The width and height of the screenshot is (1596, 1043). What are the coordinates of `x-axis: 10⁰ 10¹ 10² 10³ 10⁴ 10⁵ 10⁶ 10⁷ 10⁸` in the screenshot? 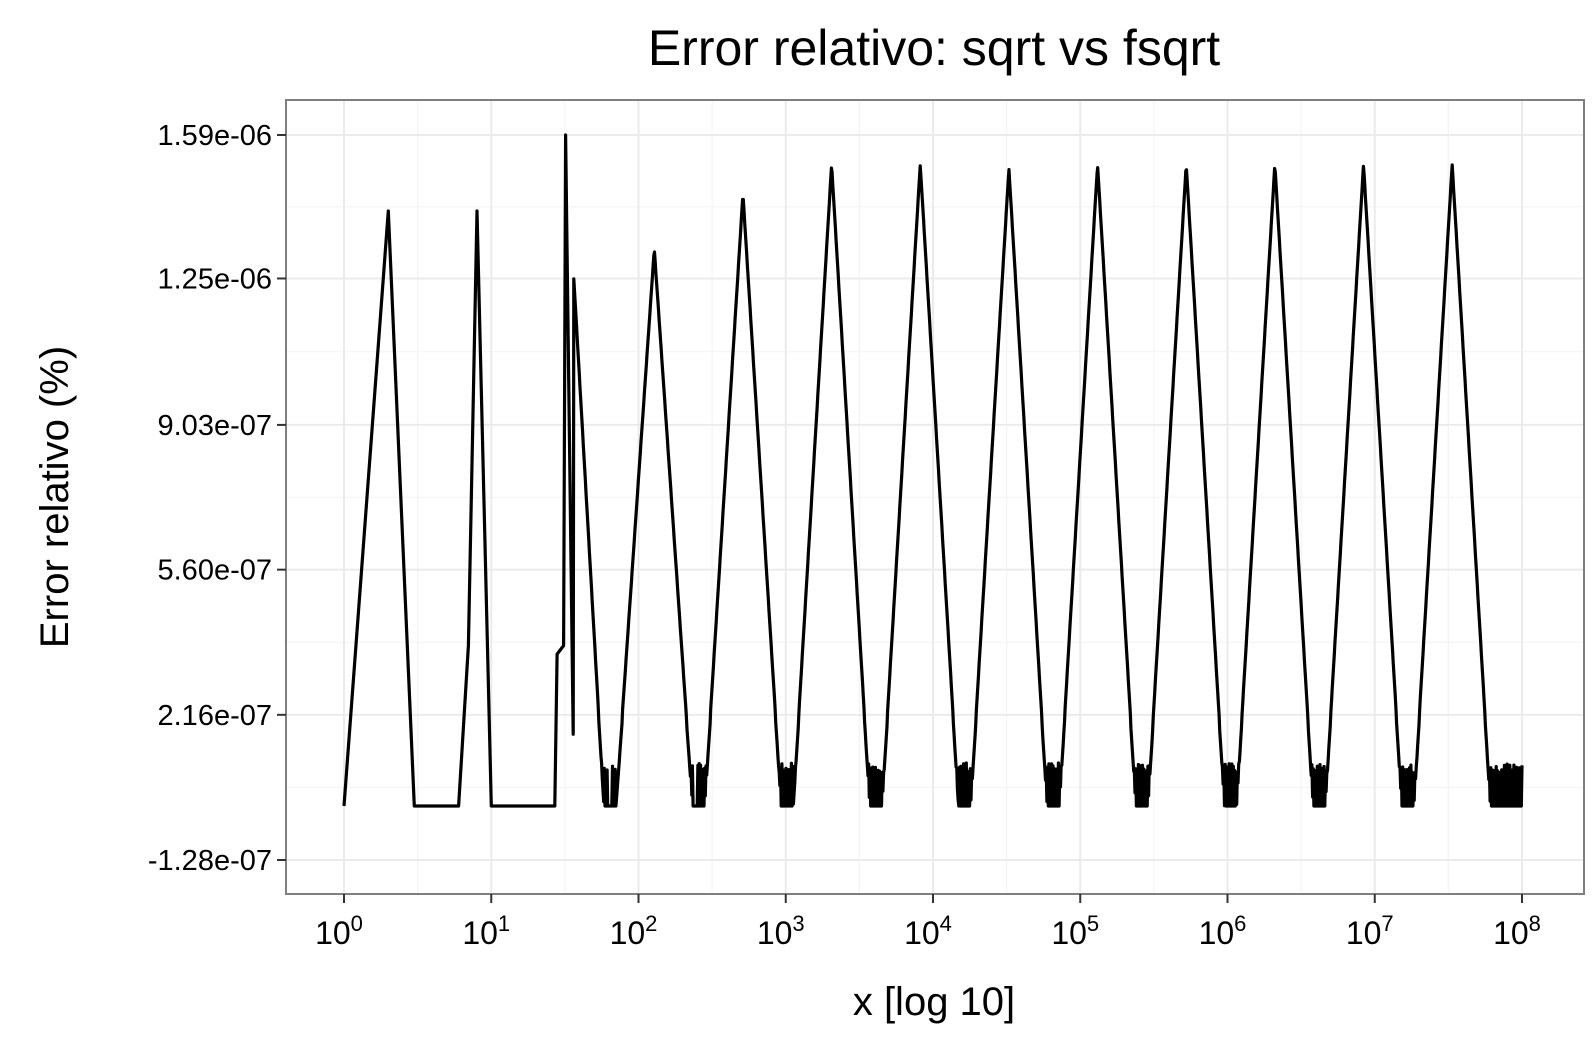 It's located at (928, 922).